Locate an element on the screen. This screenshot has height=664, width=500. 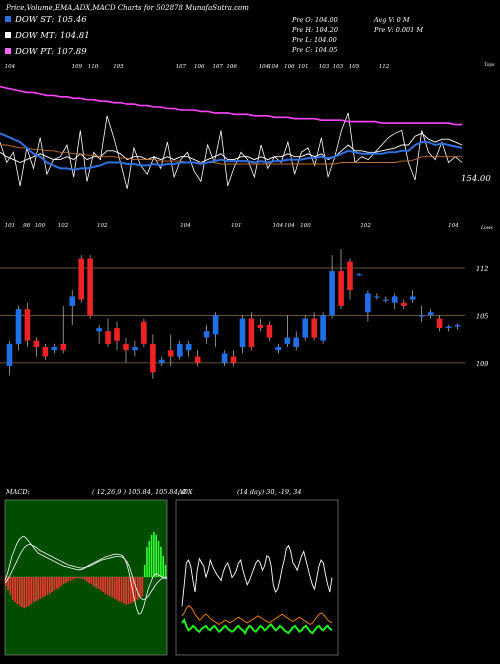
ema-lines is located at coordinates (231, 137).